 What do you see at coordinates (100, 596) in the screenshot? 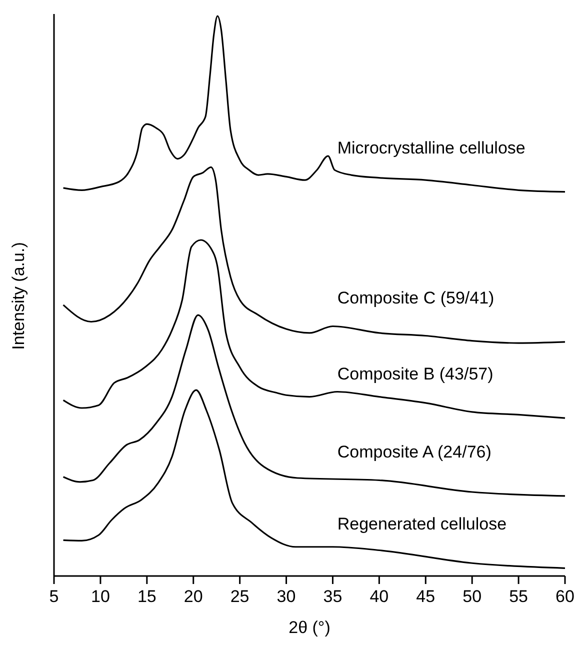
I see `x-tick-label: 10` at bounding box center [100, 596].